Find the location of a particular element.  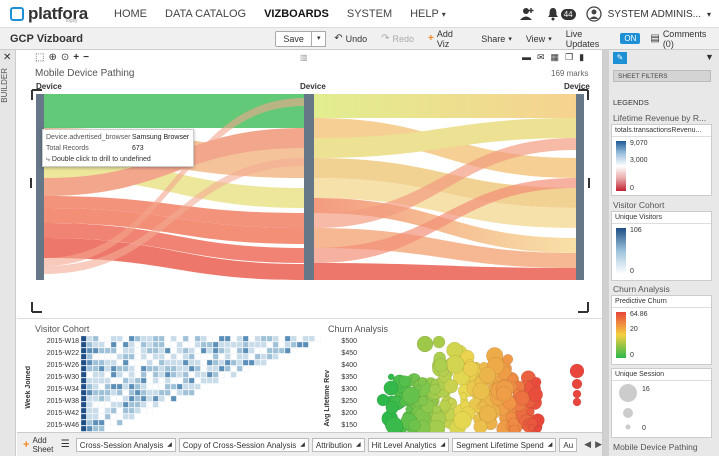

undo-button: ↶ Undo is located at coordinates (350, 38).